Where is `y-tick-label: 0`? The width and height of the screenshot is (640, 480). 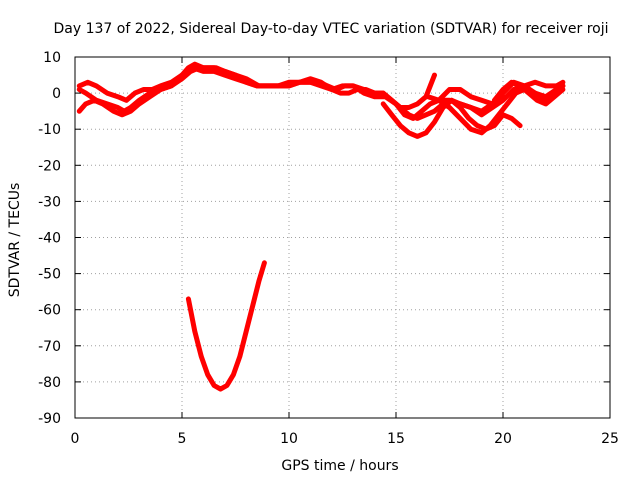
y-tick-label: 0 is located at coordinates (56, 94).